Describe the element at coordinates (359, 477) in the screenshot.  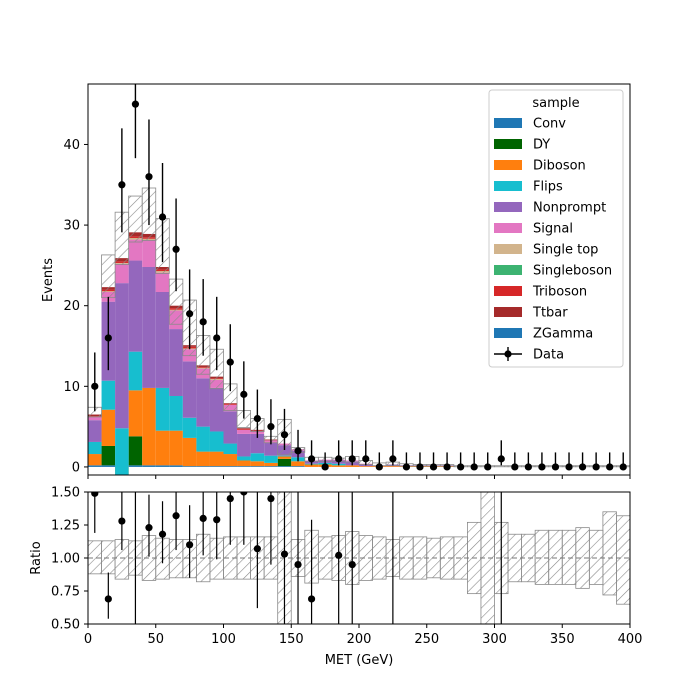
I see `main-x-axis` at that location.